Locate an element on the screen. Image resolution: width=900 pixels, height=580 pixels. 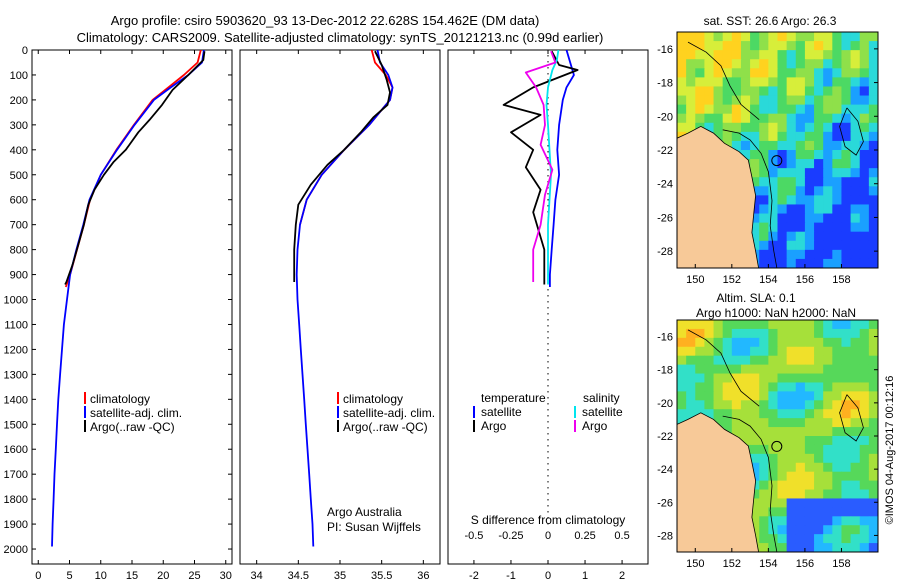
y-tick-label: 1000 is located at coordinates (16, 301).